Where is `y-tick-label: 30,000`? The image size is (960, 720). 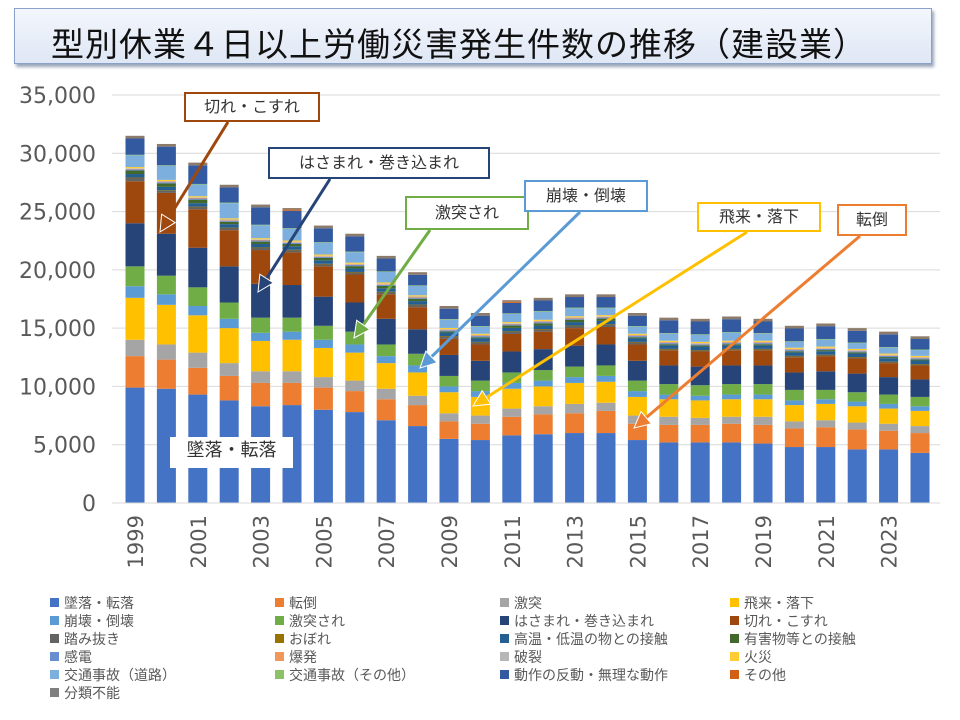 y-tick-label: 30,000 is located at coordinates (57, 154).